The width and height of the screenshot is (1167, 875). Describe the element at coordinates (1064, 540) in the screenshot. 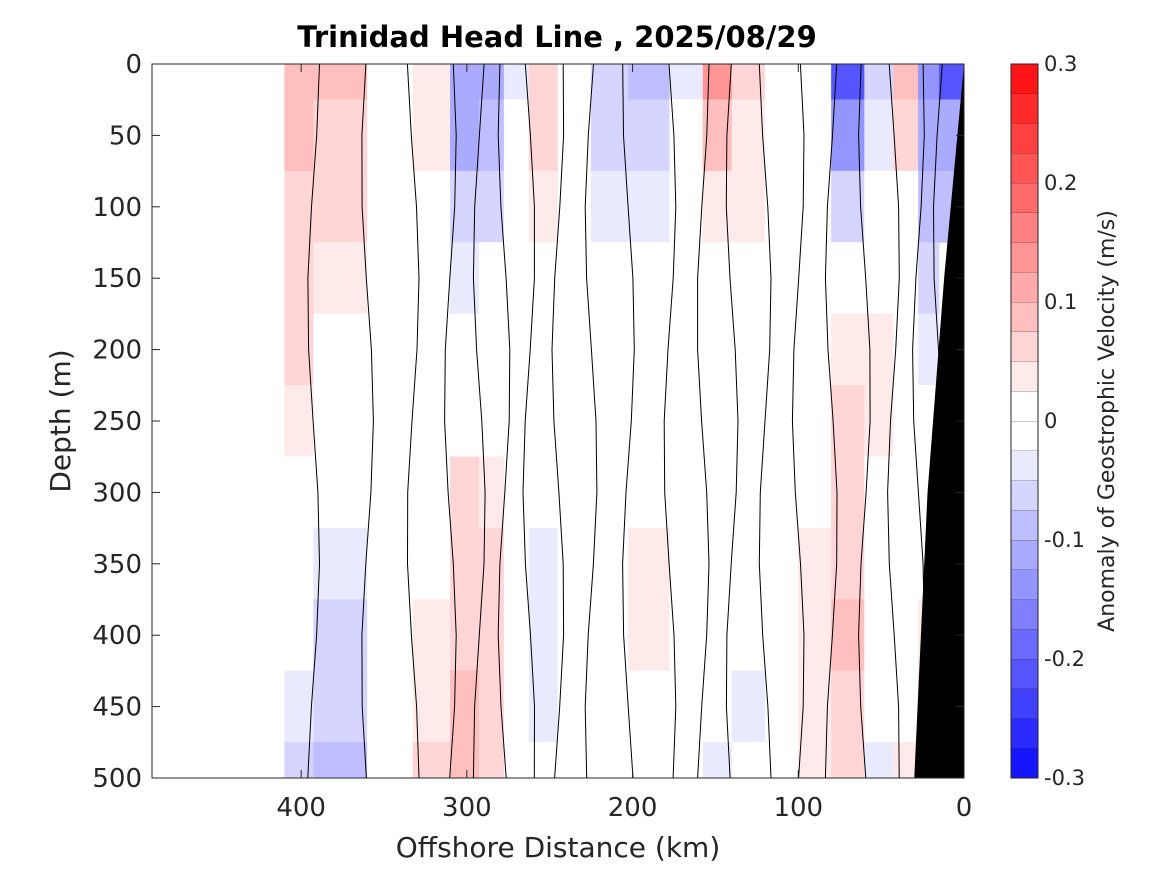

I see `colorbar-tick-label: -0.1` at that location.